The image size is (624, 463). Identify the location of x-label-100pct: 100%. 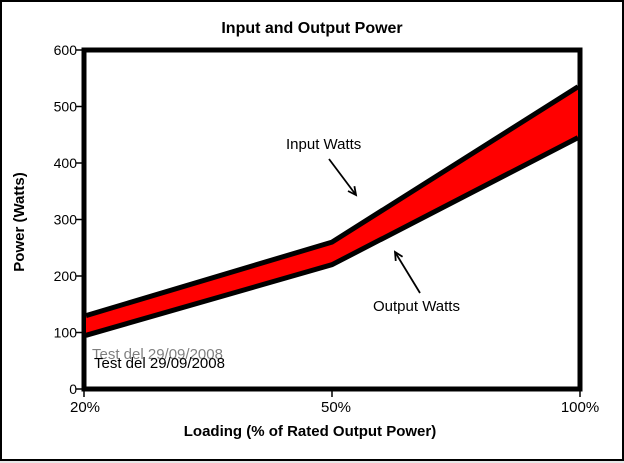
(580, 407).